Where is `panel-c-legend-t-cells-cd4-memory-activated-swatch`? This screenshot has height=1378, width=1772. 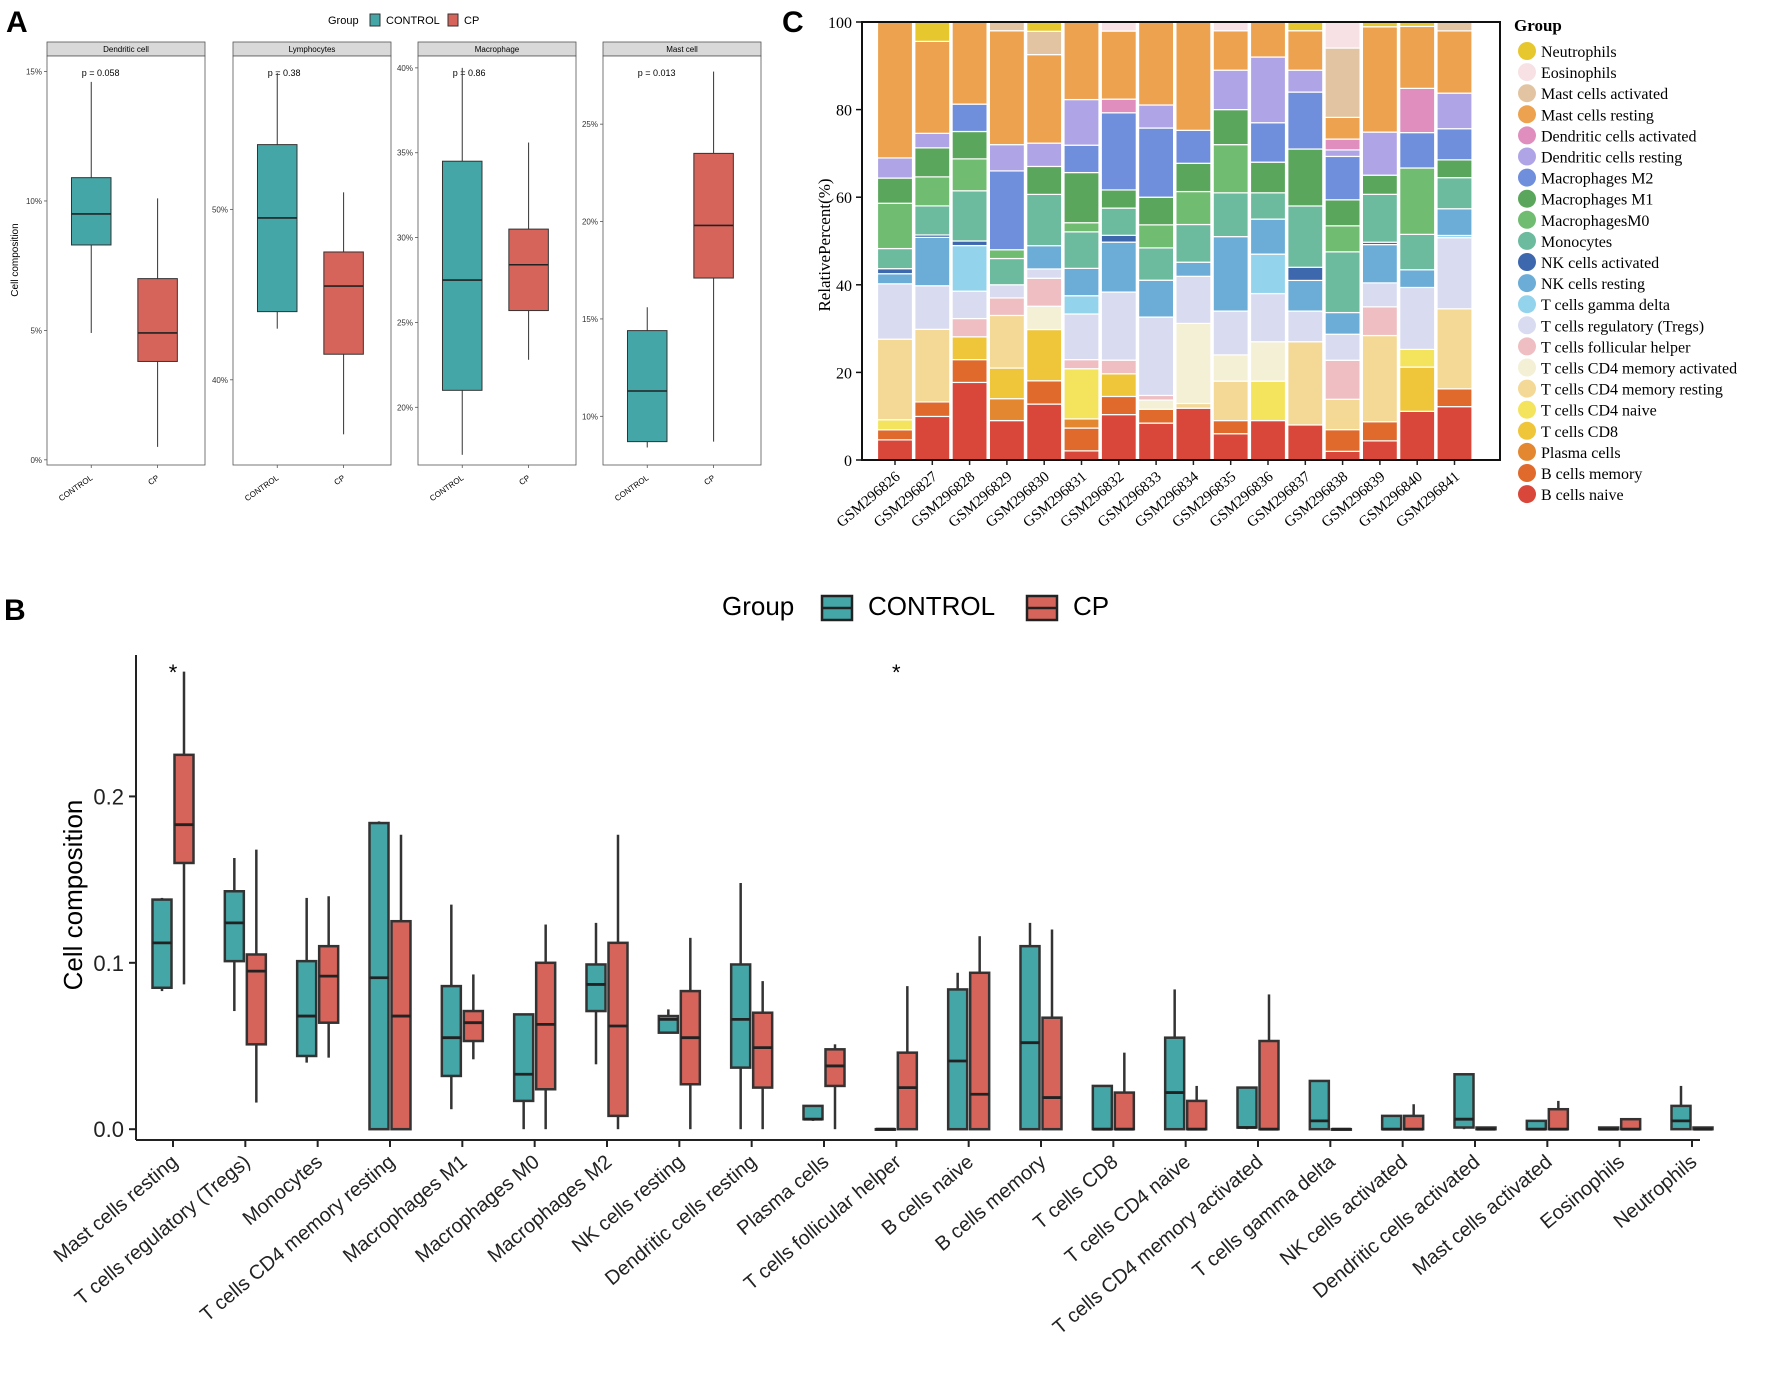 panel-c-legend-t-cells-cd4-memory-activated-swatch is located at coordinates (1527, 367).